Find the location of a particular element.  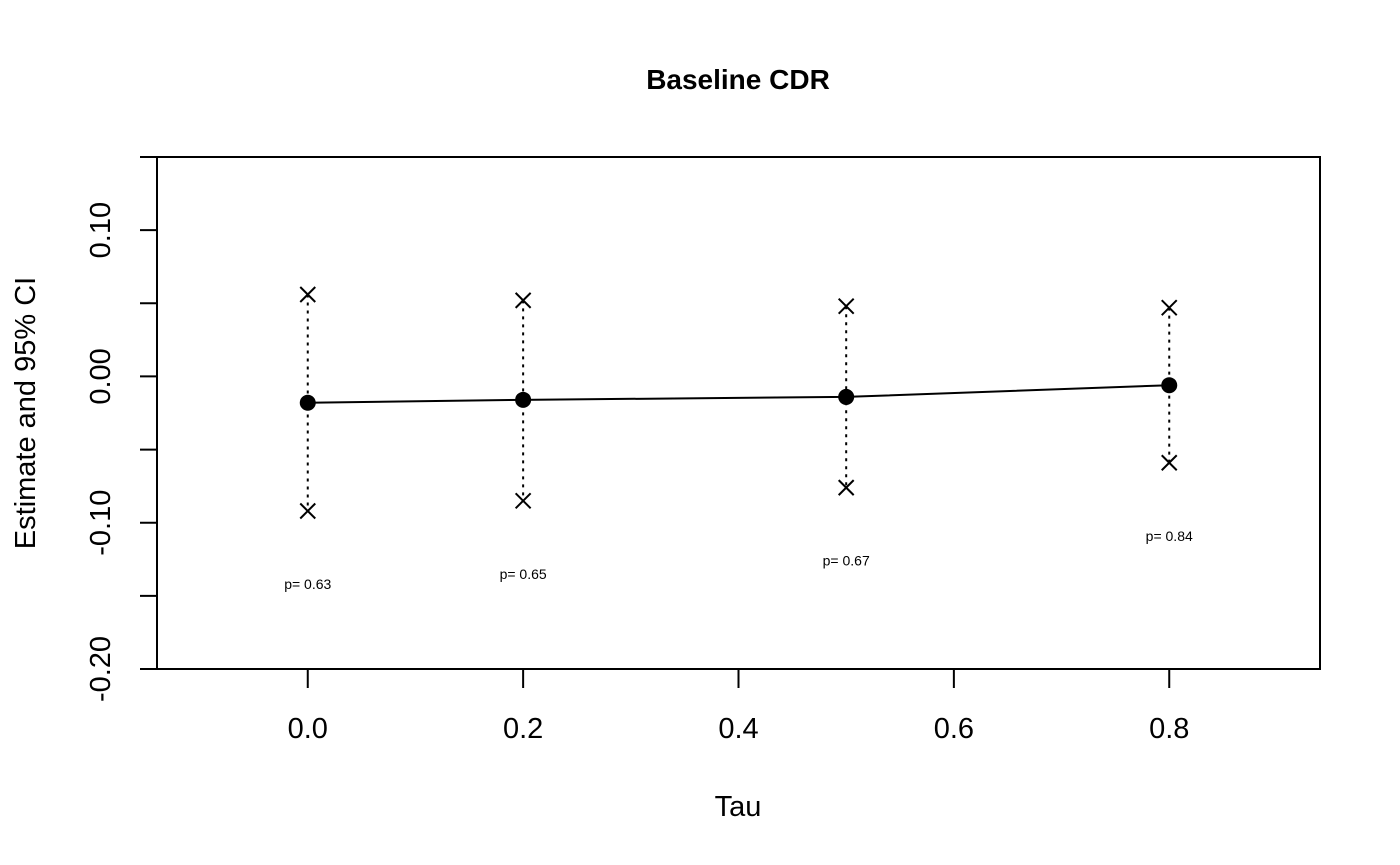

x-axis-label: Tau is located at coordinates (738, 807).